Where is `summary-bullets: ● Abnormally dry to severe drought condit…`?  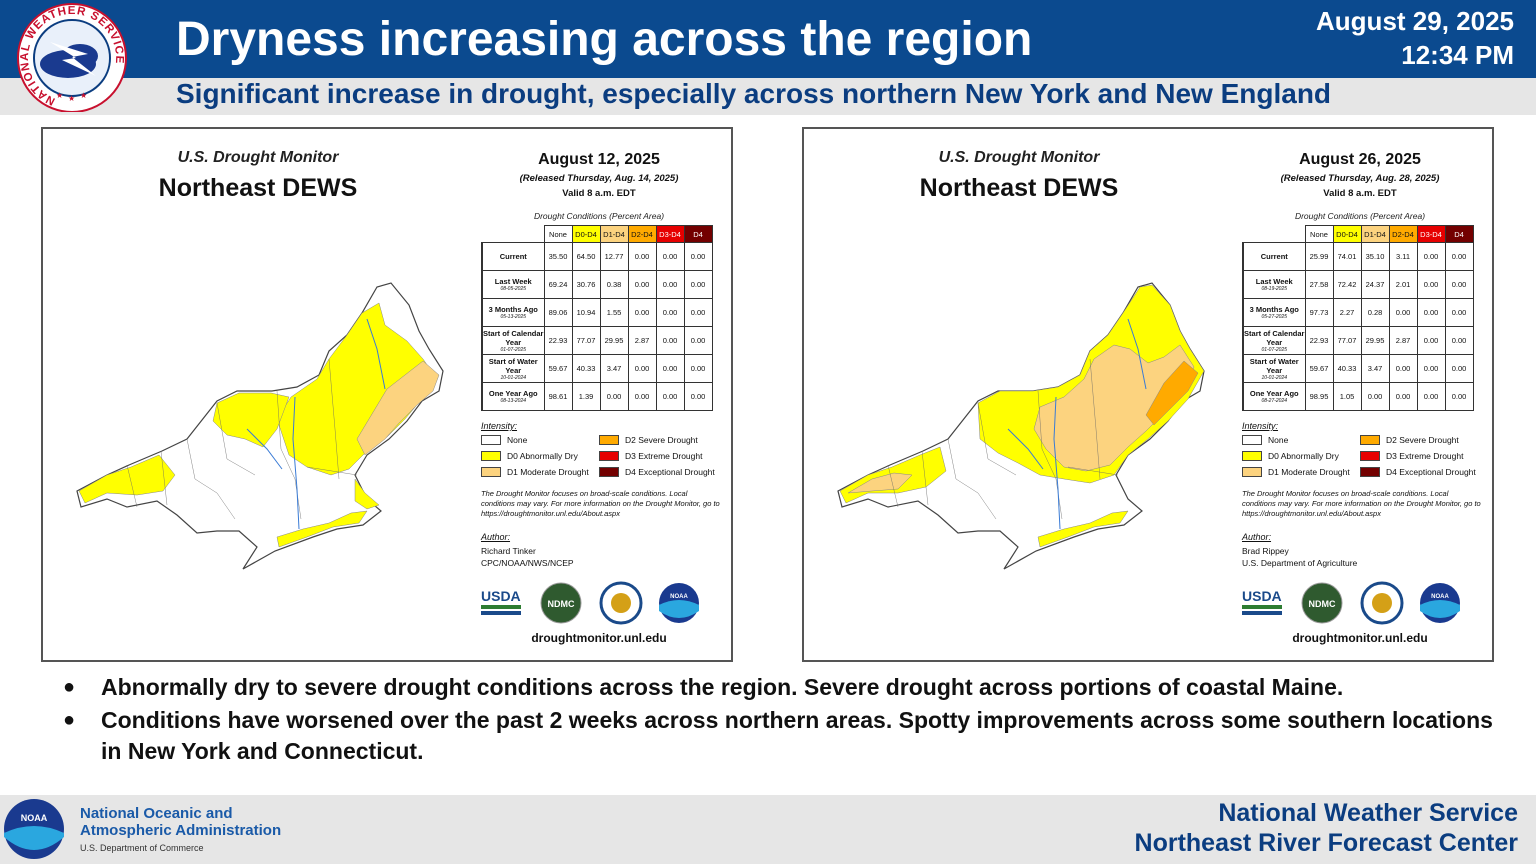
summary-bullets: ● Abnormally dry to severe drought condit… is located at coordinates (780, 720).